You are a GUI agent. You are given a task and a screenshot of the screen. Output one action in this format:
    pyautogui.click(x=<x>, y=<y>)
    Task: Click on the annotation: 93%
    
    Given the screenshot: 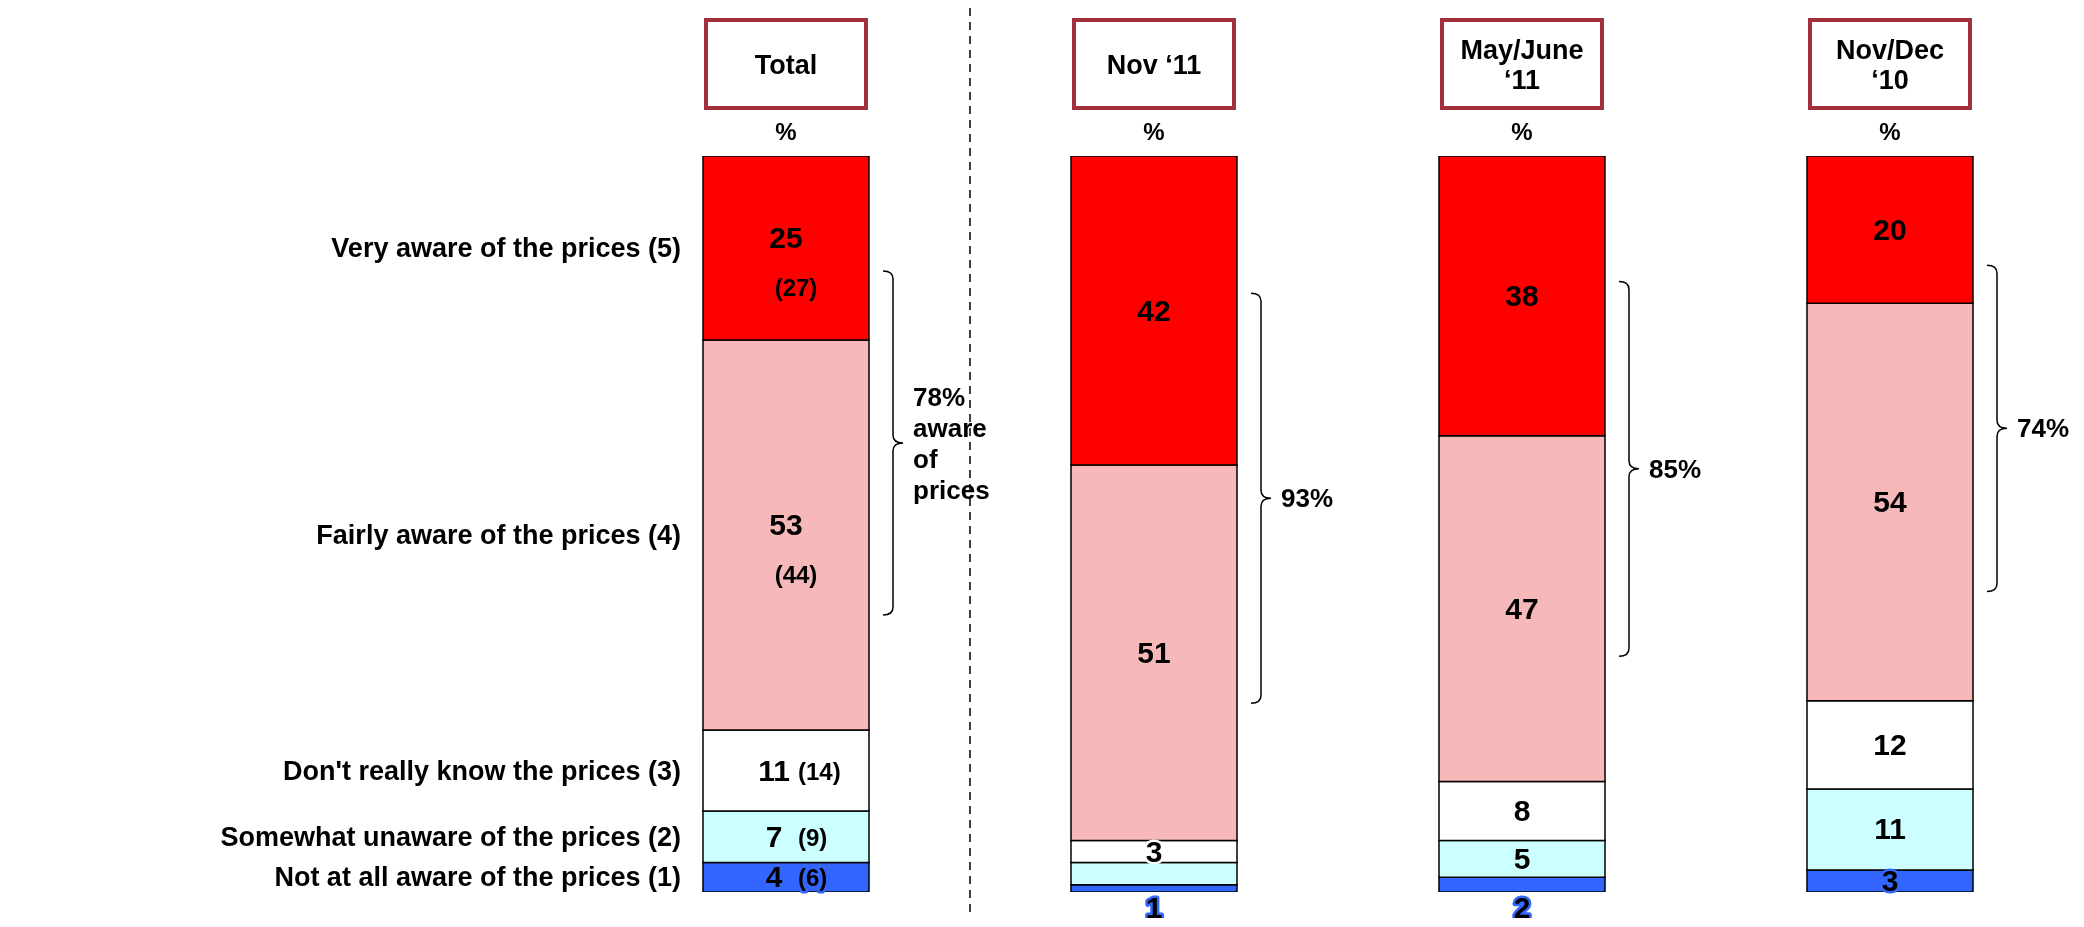 What is the action you would take?
    pyautogui.click(x=1307, y=498)
    